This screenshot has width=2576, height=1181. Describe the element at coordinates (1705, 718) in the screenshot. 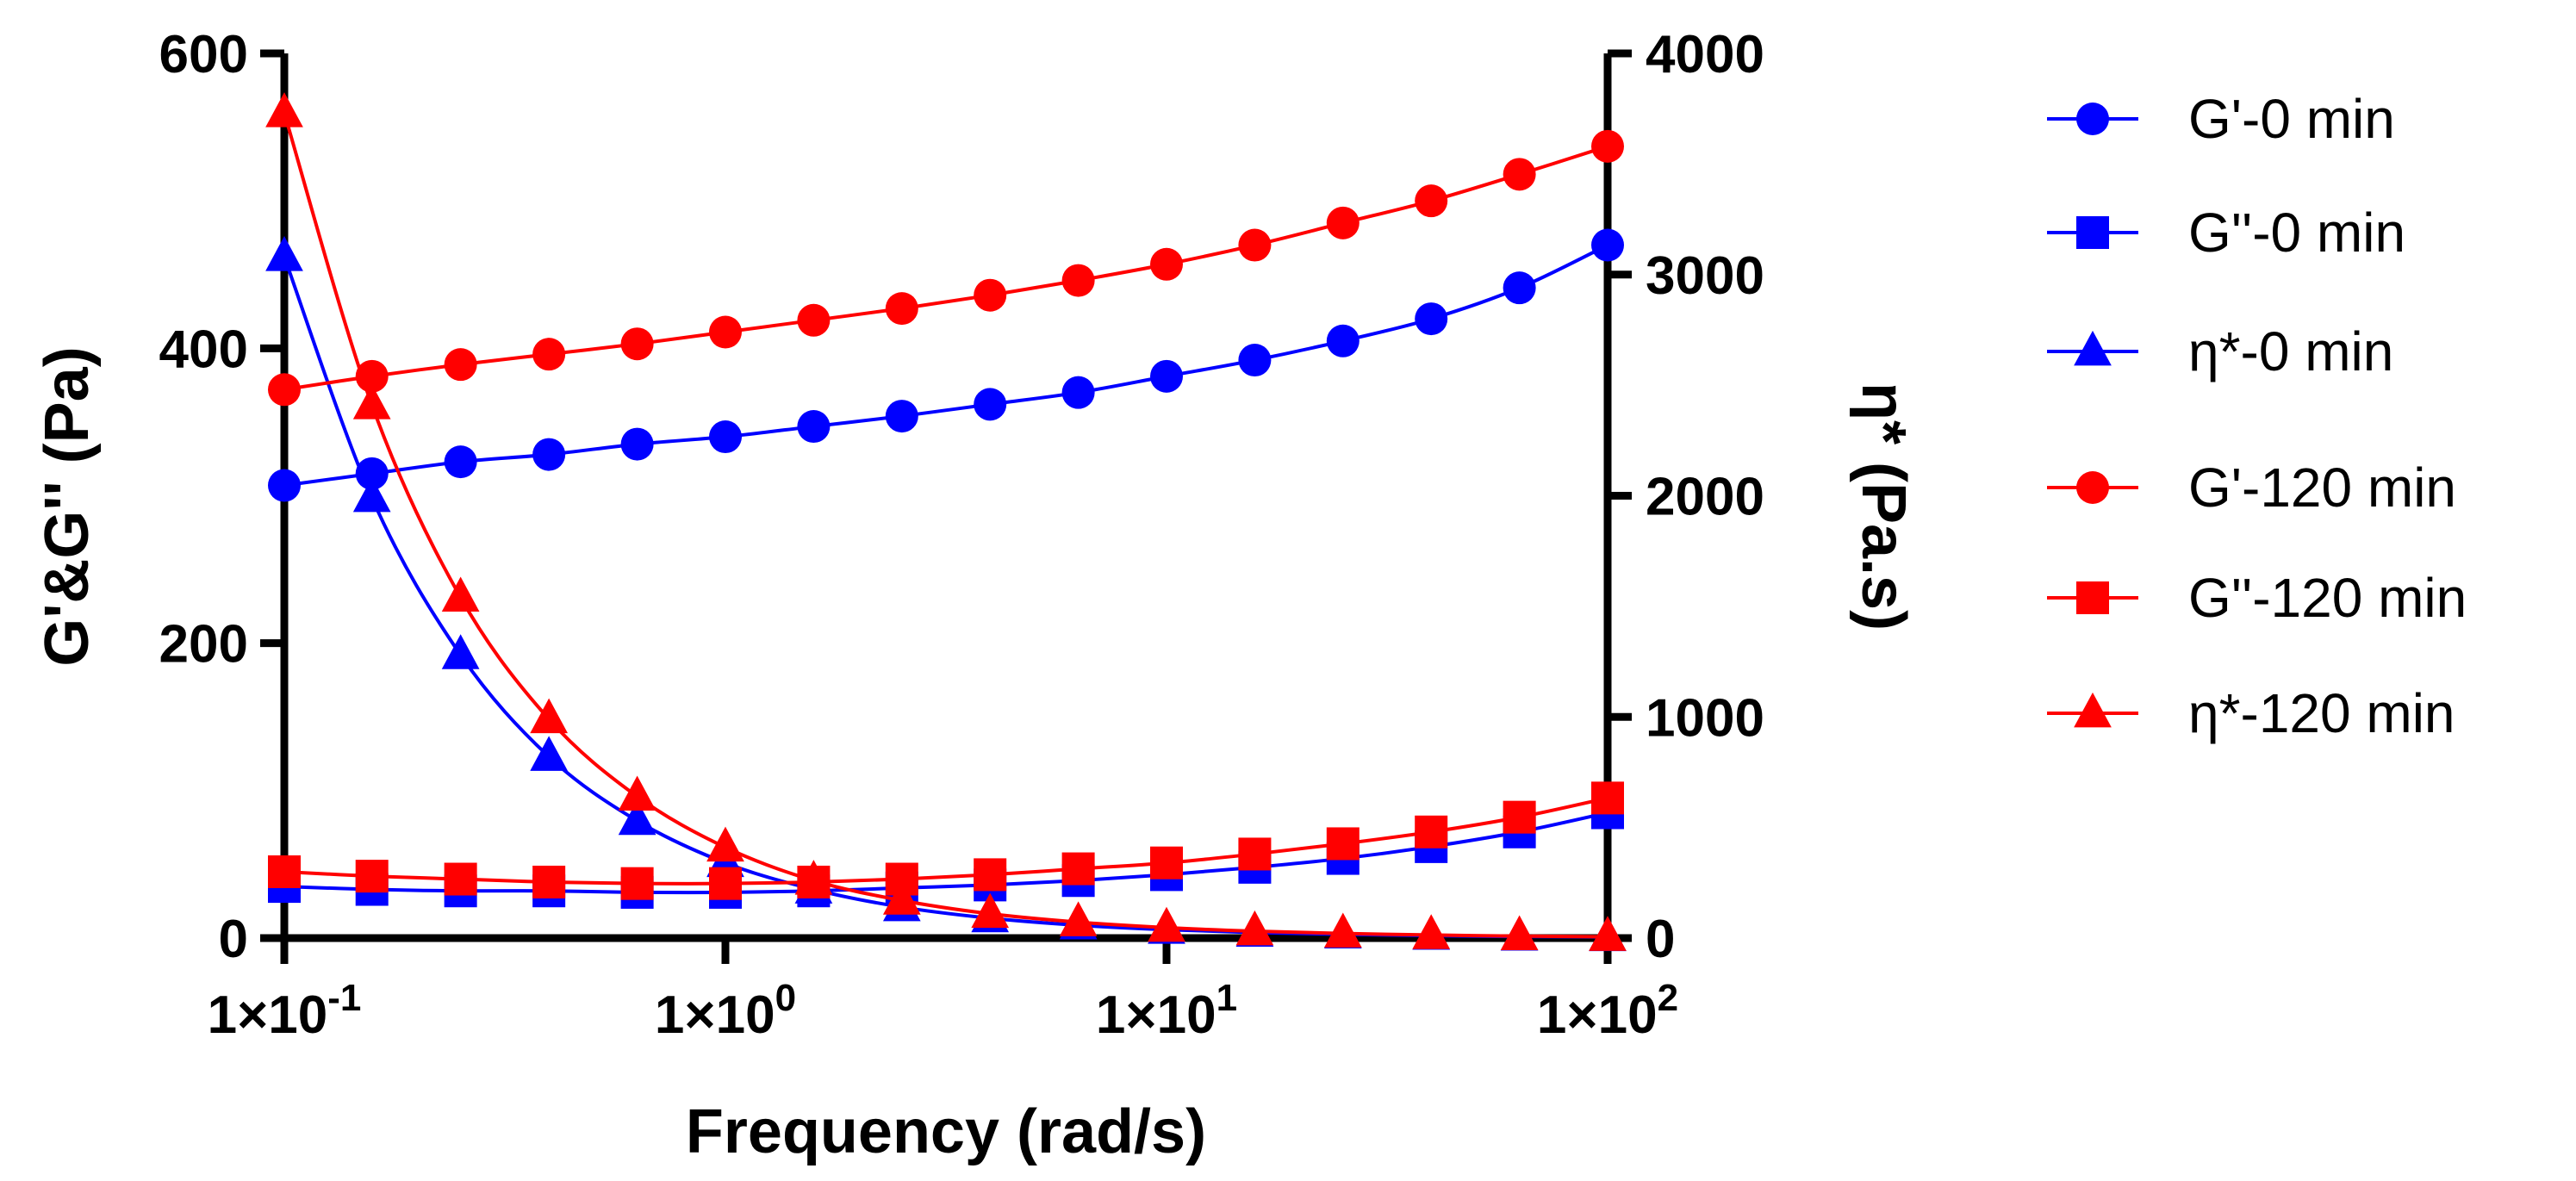

I see `y2-tick-label: 1000` at that location.